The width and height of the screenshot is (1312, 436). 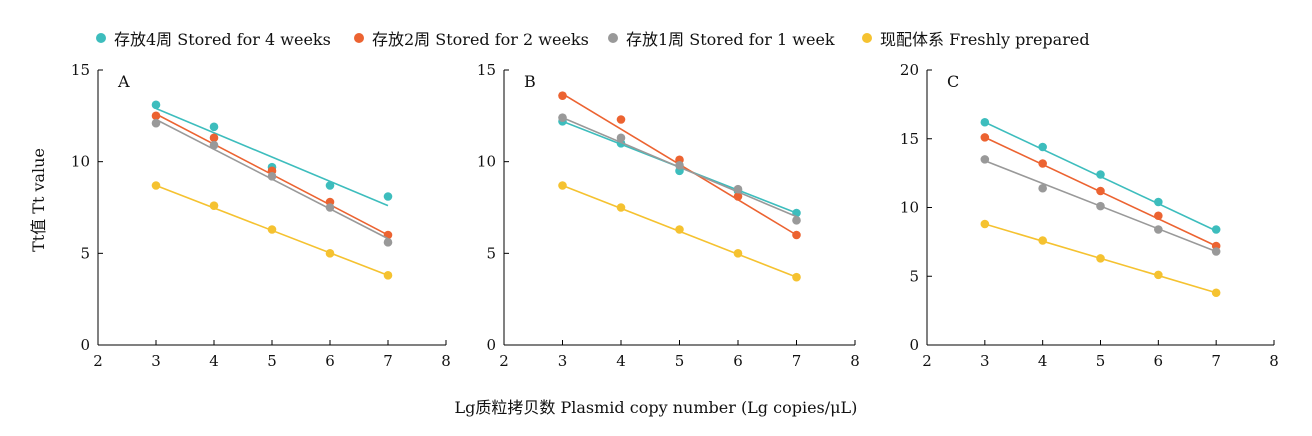 I want to click on y-axis-title: Tt值 Tt value, so click(x=38, y=200).